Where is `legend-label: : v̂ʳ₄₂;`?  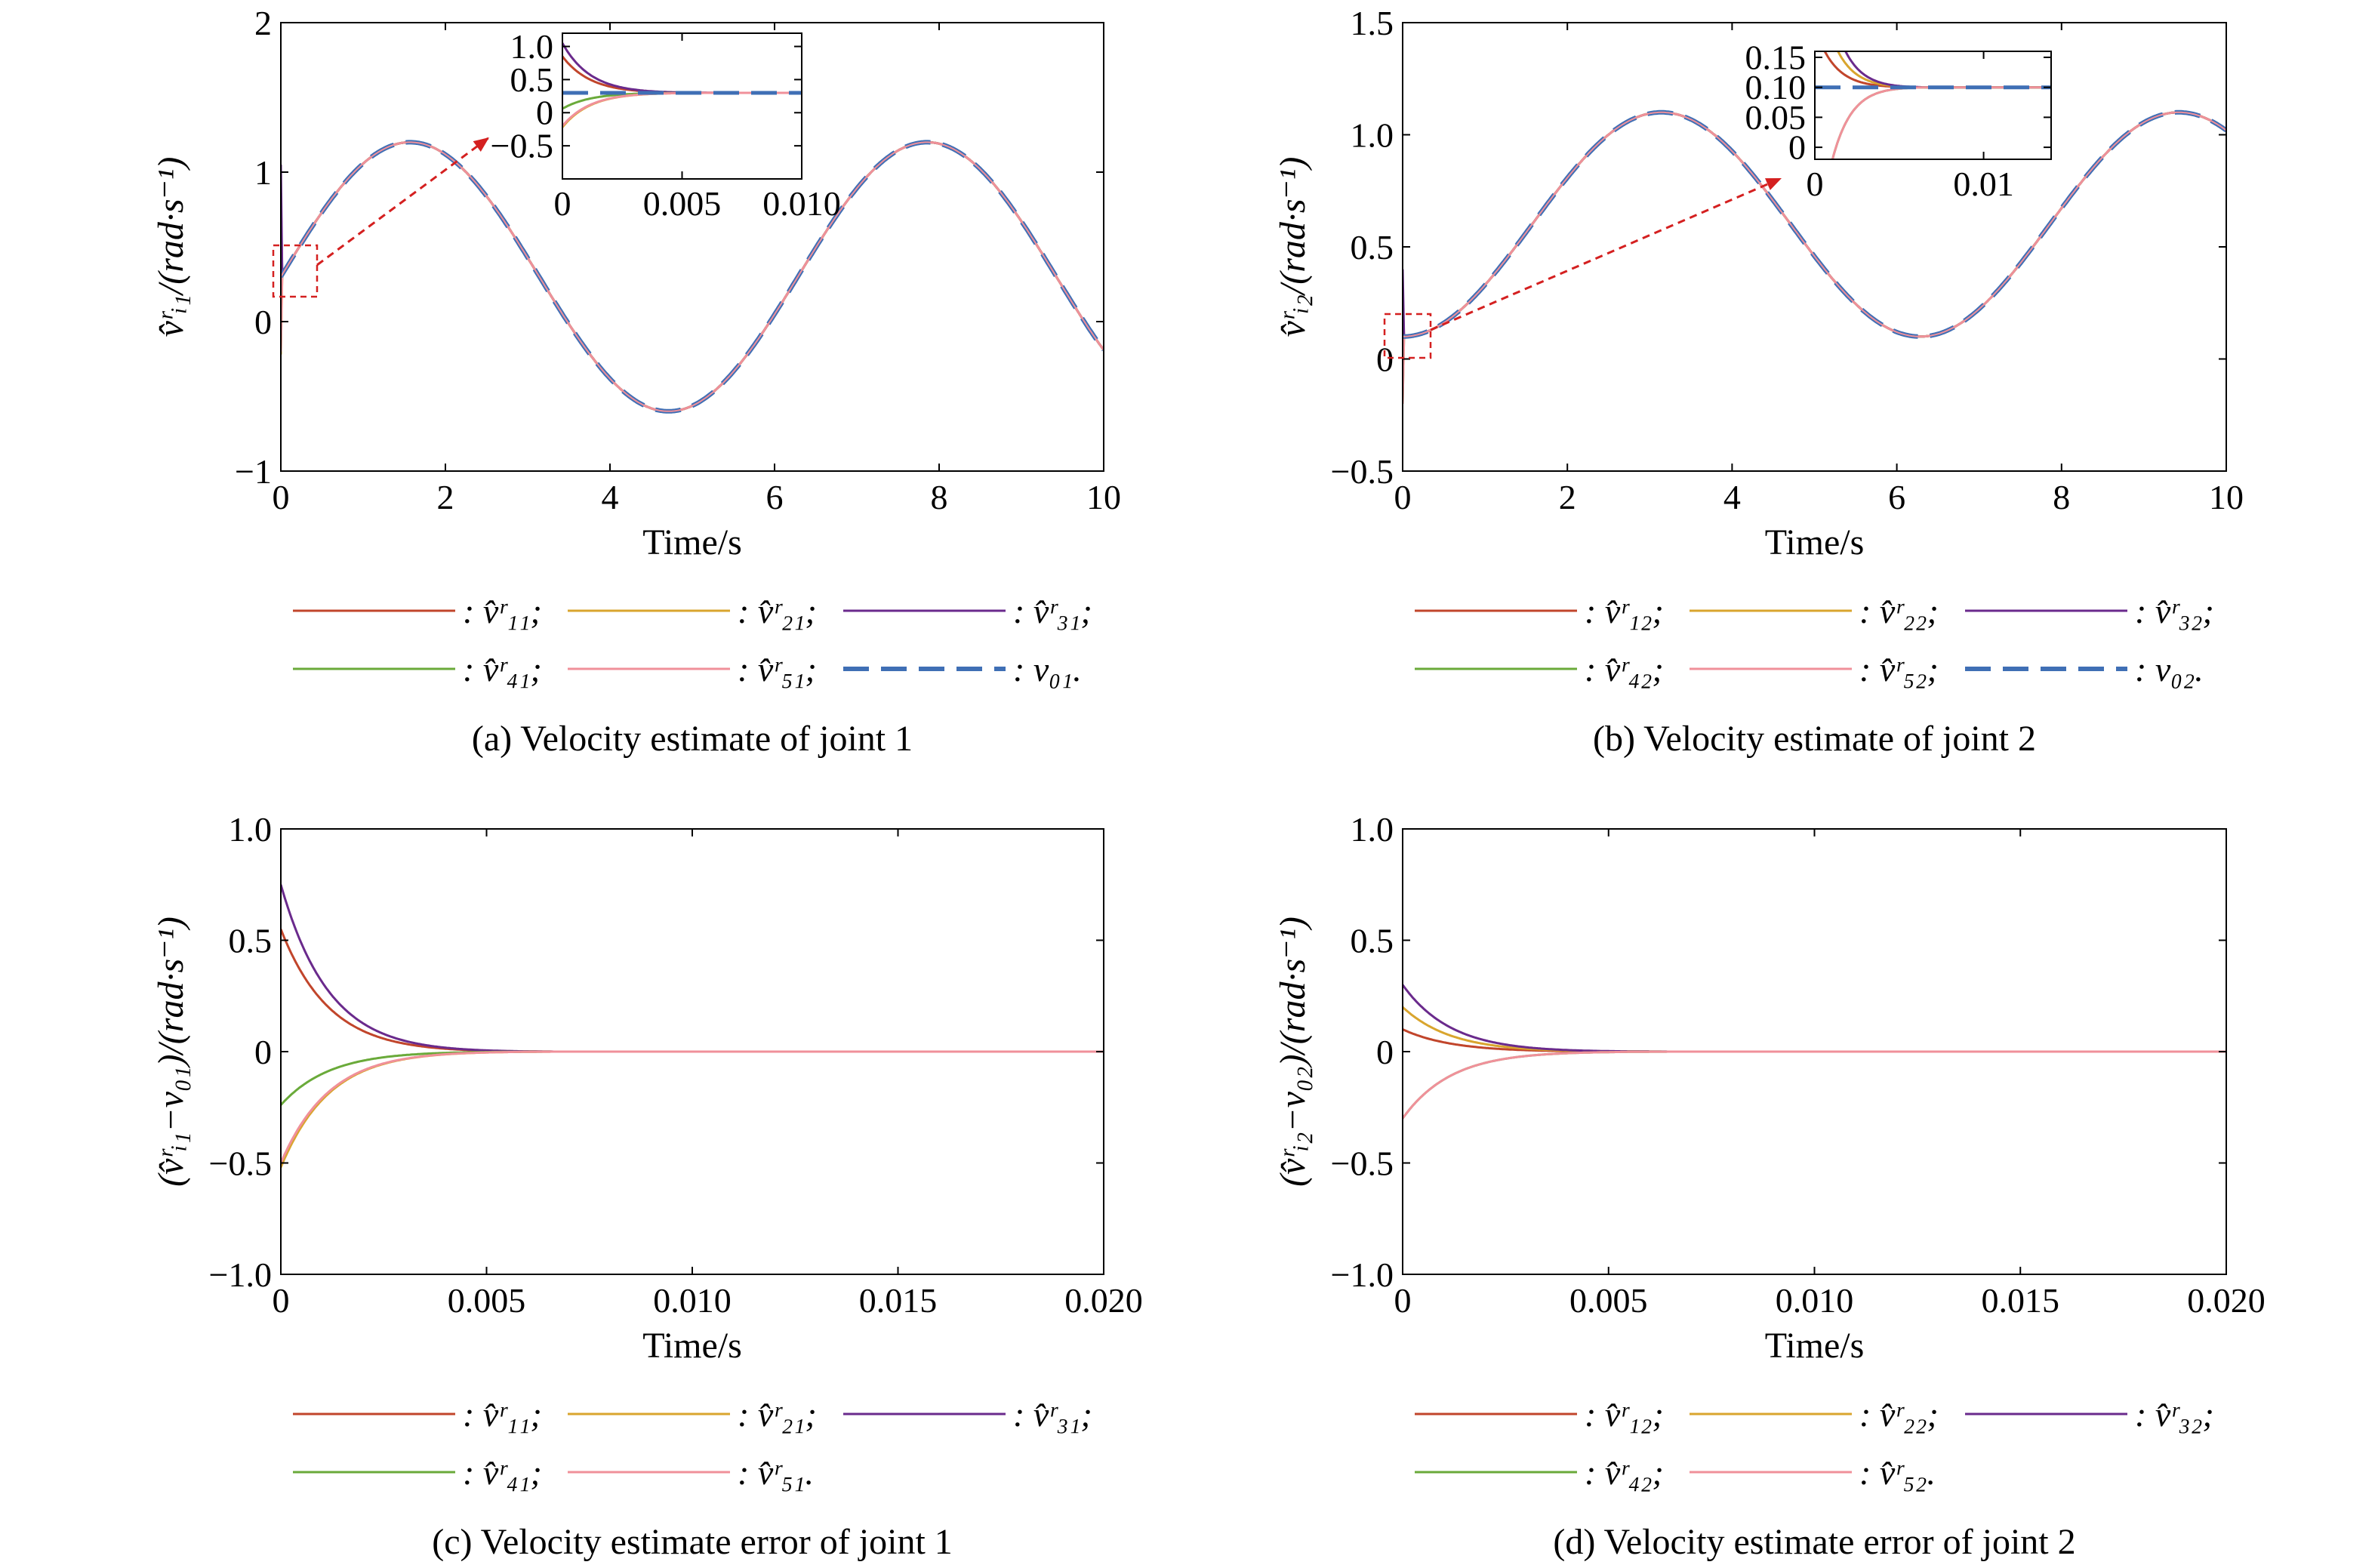 legend-label: : v̂ʳ₄₂; is located at coordinates (1624, 1472).